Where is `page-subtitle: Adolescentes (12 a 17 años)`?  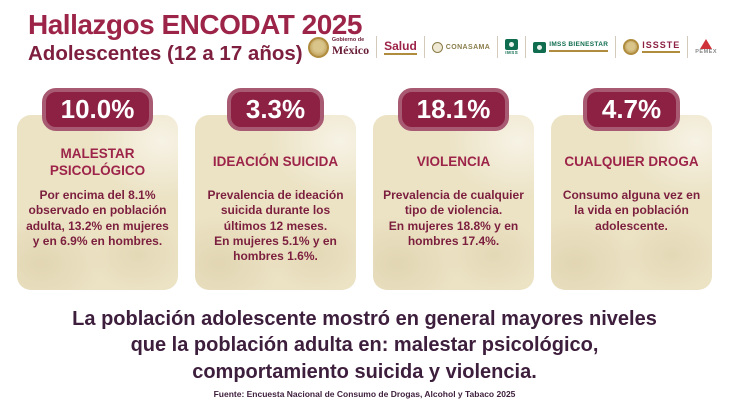 page-subtitle: Adolescentes (12 a 17 años) is located at coordinates (165, 53).